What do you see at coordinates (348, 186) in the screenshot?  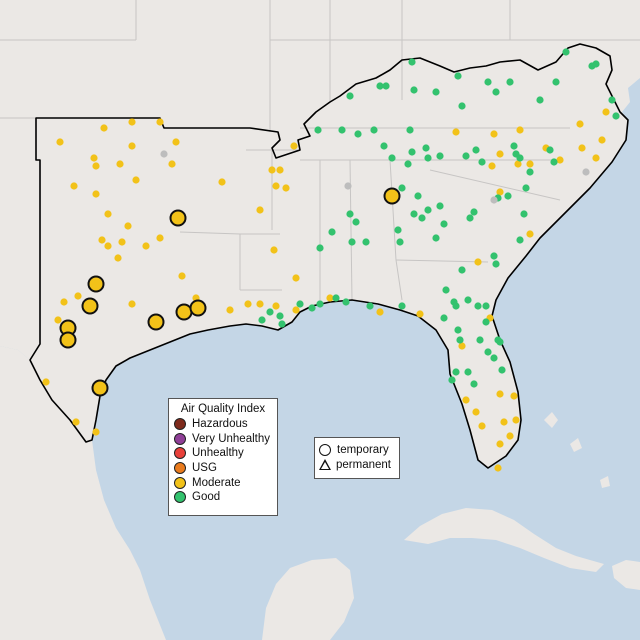 I see `monitor-no-data` at bounding box center [348, 186].